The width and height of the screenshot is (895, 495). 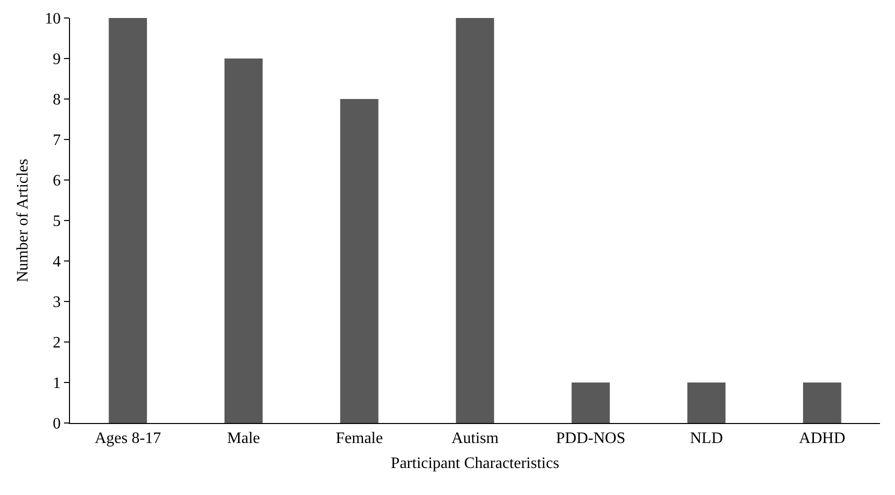 I want to click on y-tick-label: 0, so click(x=56, y=424).